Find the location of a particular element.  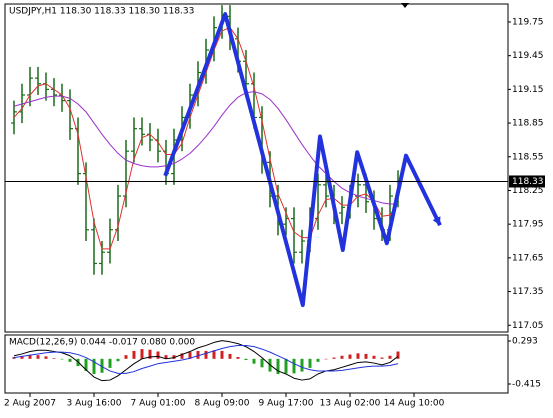

x-tick-label: 13 Aug 02:00 is located at coordinates (350, 404).